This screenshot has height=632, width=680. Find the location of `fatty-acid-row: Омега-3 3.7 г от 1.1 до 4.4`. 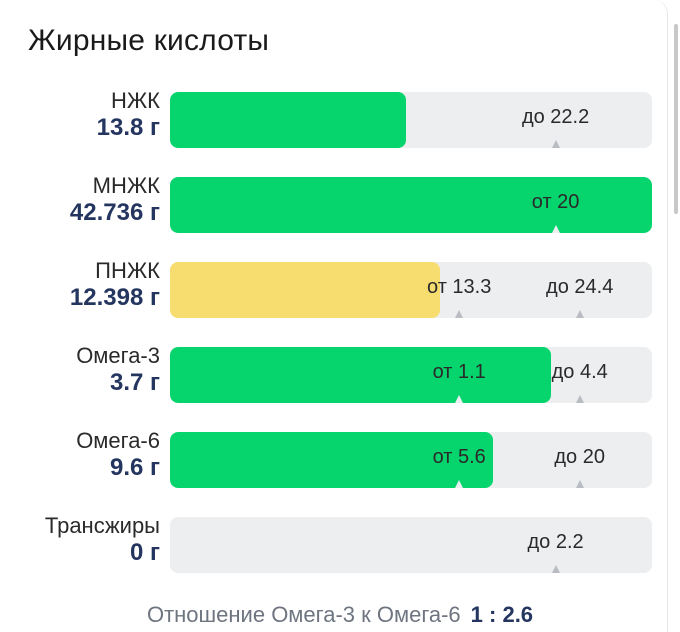

fatty-acid-row: Омега-3 3.7 г от 1.1 до 4.4 is located at coordinates (330, 373).